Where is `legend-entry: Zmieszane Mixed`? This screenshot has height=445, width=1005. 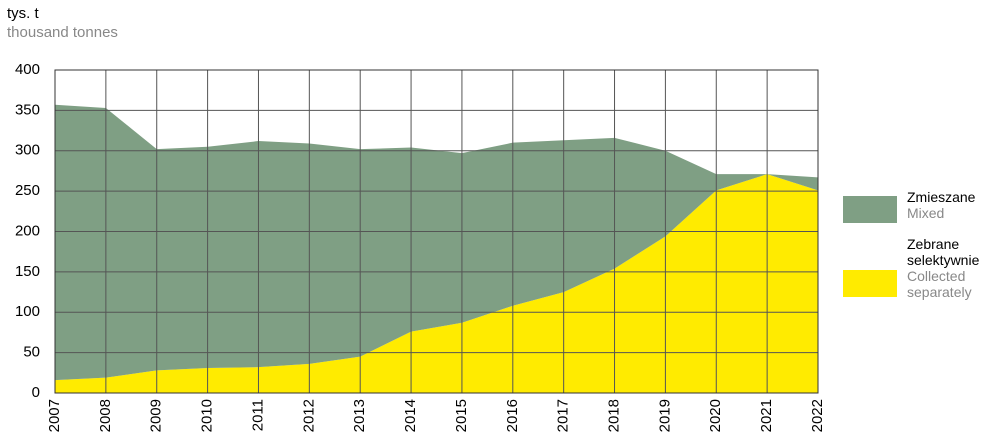
legend-entry: Zmieszane Mixed is located at coordinates (954, 205).